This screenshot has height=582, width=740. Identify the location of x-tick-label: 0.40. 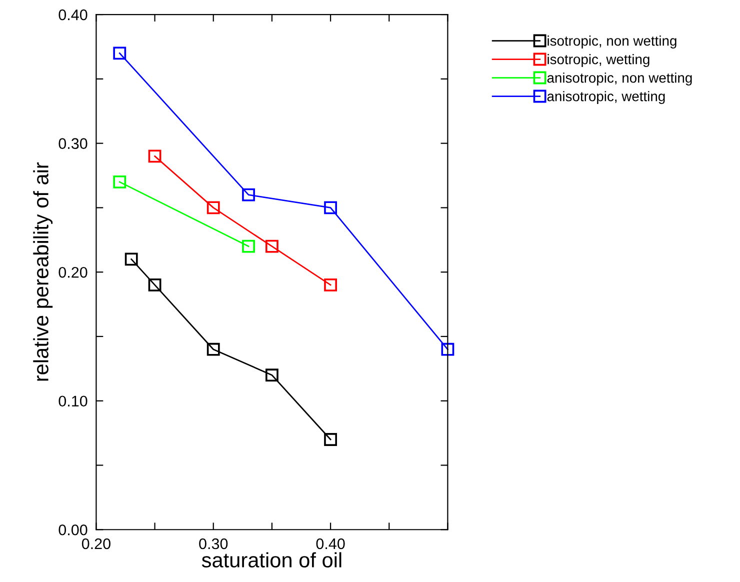
(330, 544).